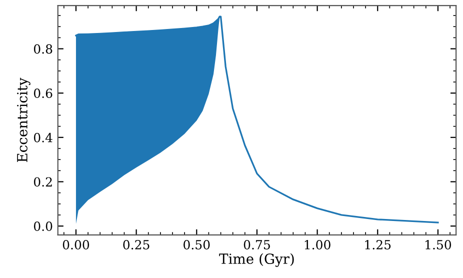 Image resolution: width=463 pixels, height=278 pixels. What do you see at coordinates (43, 226) in the screenshot?
I see `y-tick-label: 0.0` at bounding box center [43, 226].